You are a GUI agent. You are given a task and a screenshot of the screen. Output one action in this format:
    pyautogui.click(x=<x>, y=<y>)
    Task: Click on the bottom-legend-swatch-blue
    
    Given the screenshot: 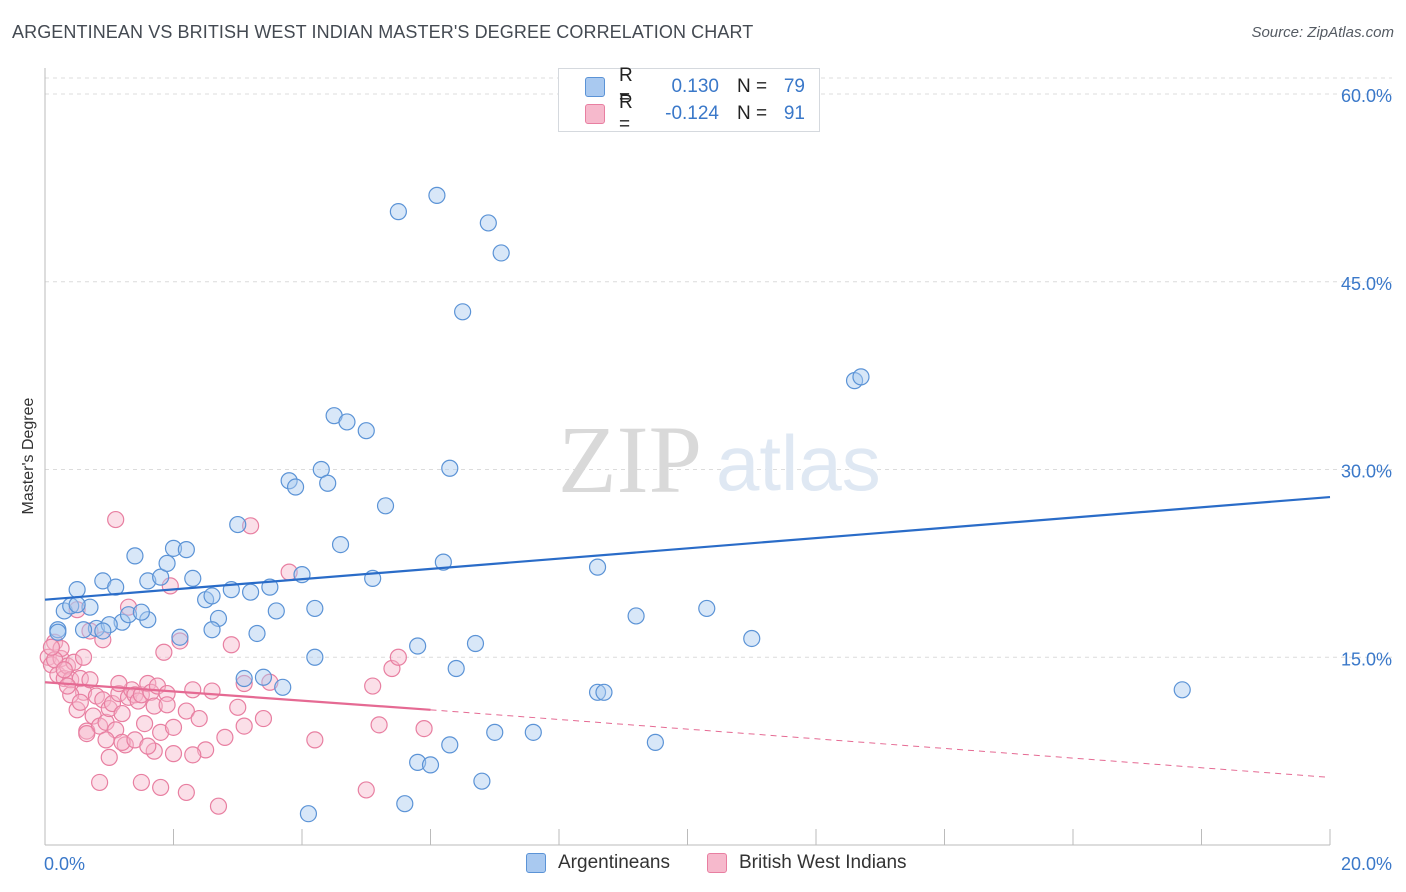 What is the action you would take?
    pyautogui.click(x=536, y=863)
    